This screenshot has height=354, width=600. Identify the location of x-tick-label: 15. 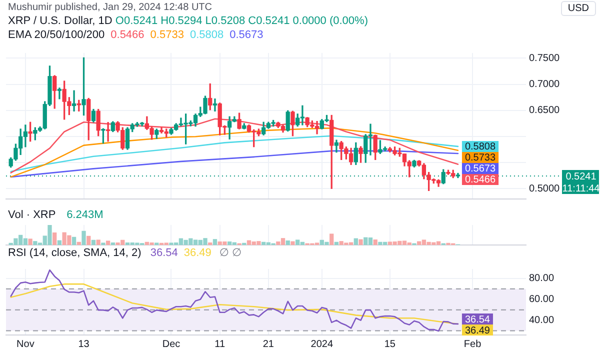
(390, 344).